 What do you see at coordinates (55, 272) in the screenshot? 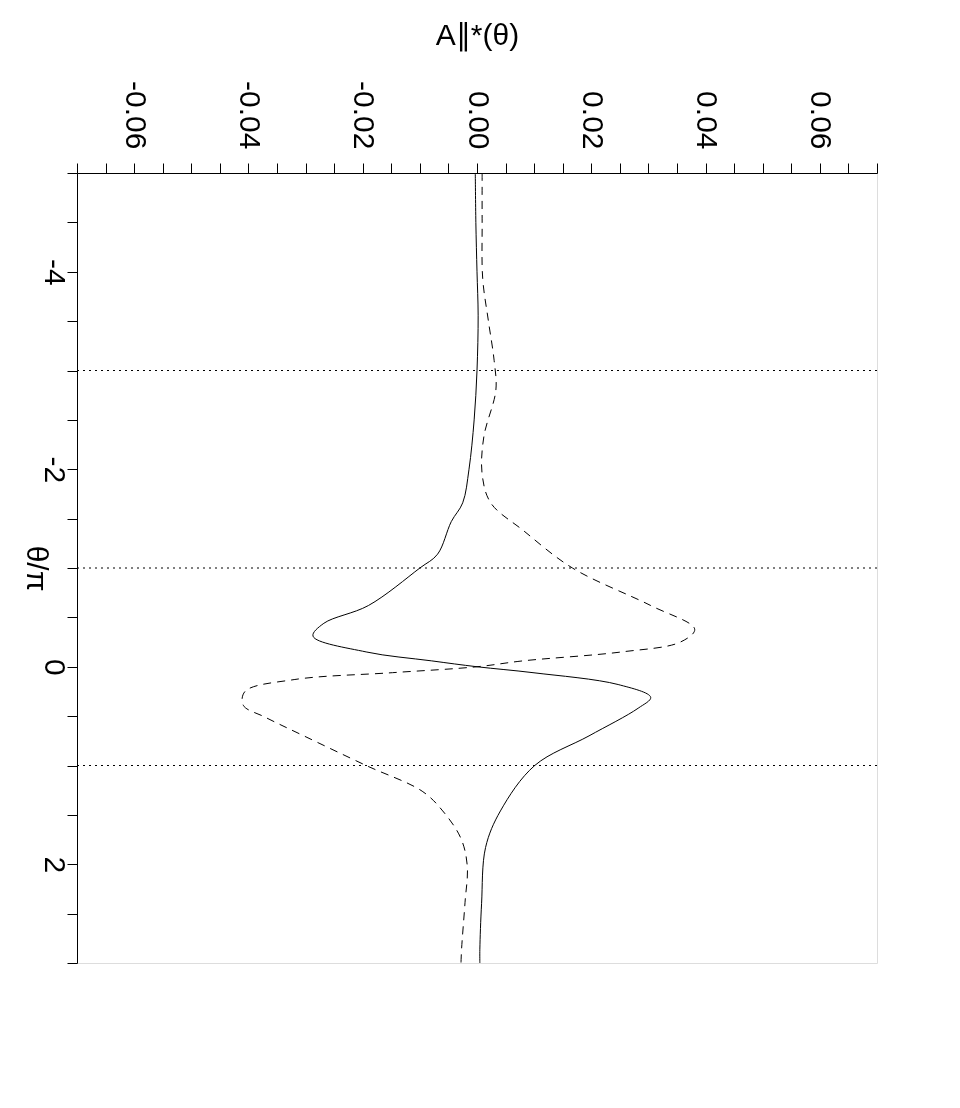
I see `y-tick-label: -4` at bounding box center [55, 272].